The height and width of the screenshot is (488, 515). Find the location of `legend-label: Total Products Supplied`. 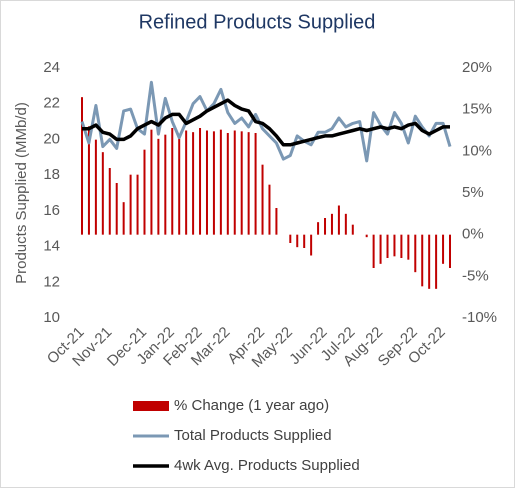

legend-label: Total Products Supplied is located at coordinates (253, 435).